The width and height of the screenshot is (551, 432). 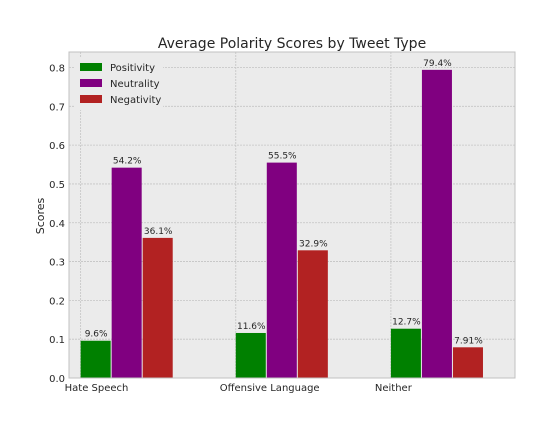 What do you see at coordinates (57, 224) in the screenshot?
I see `y-tick-label: 0.4` at bounding box center [57, 224].